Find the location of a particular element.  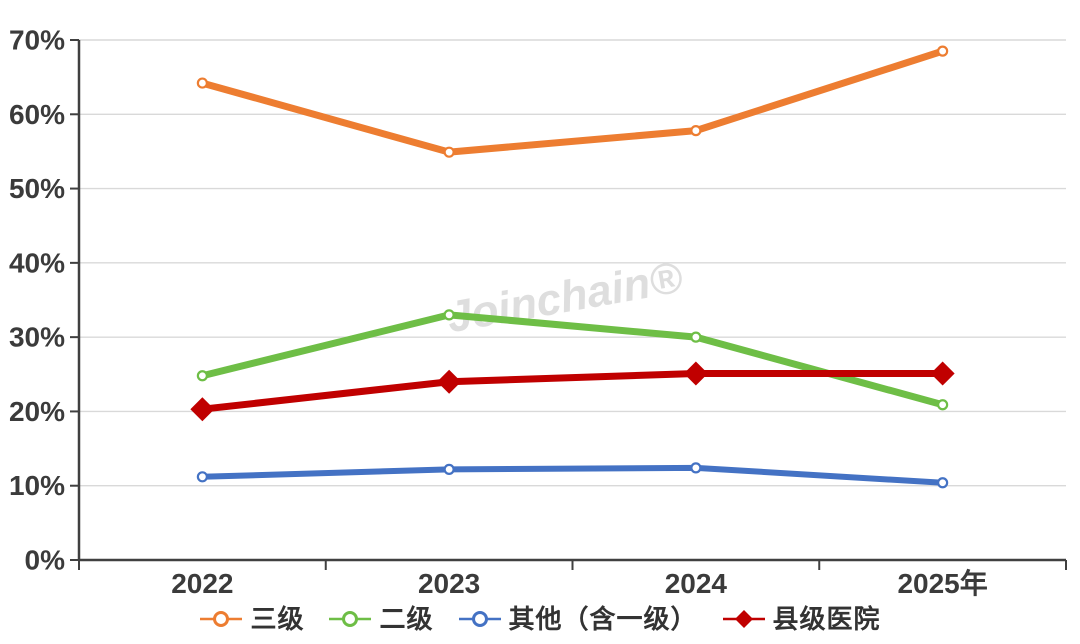

legend-label-county: 县级医院 is located at coordinates (826, 619).